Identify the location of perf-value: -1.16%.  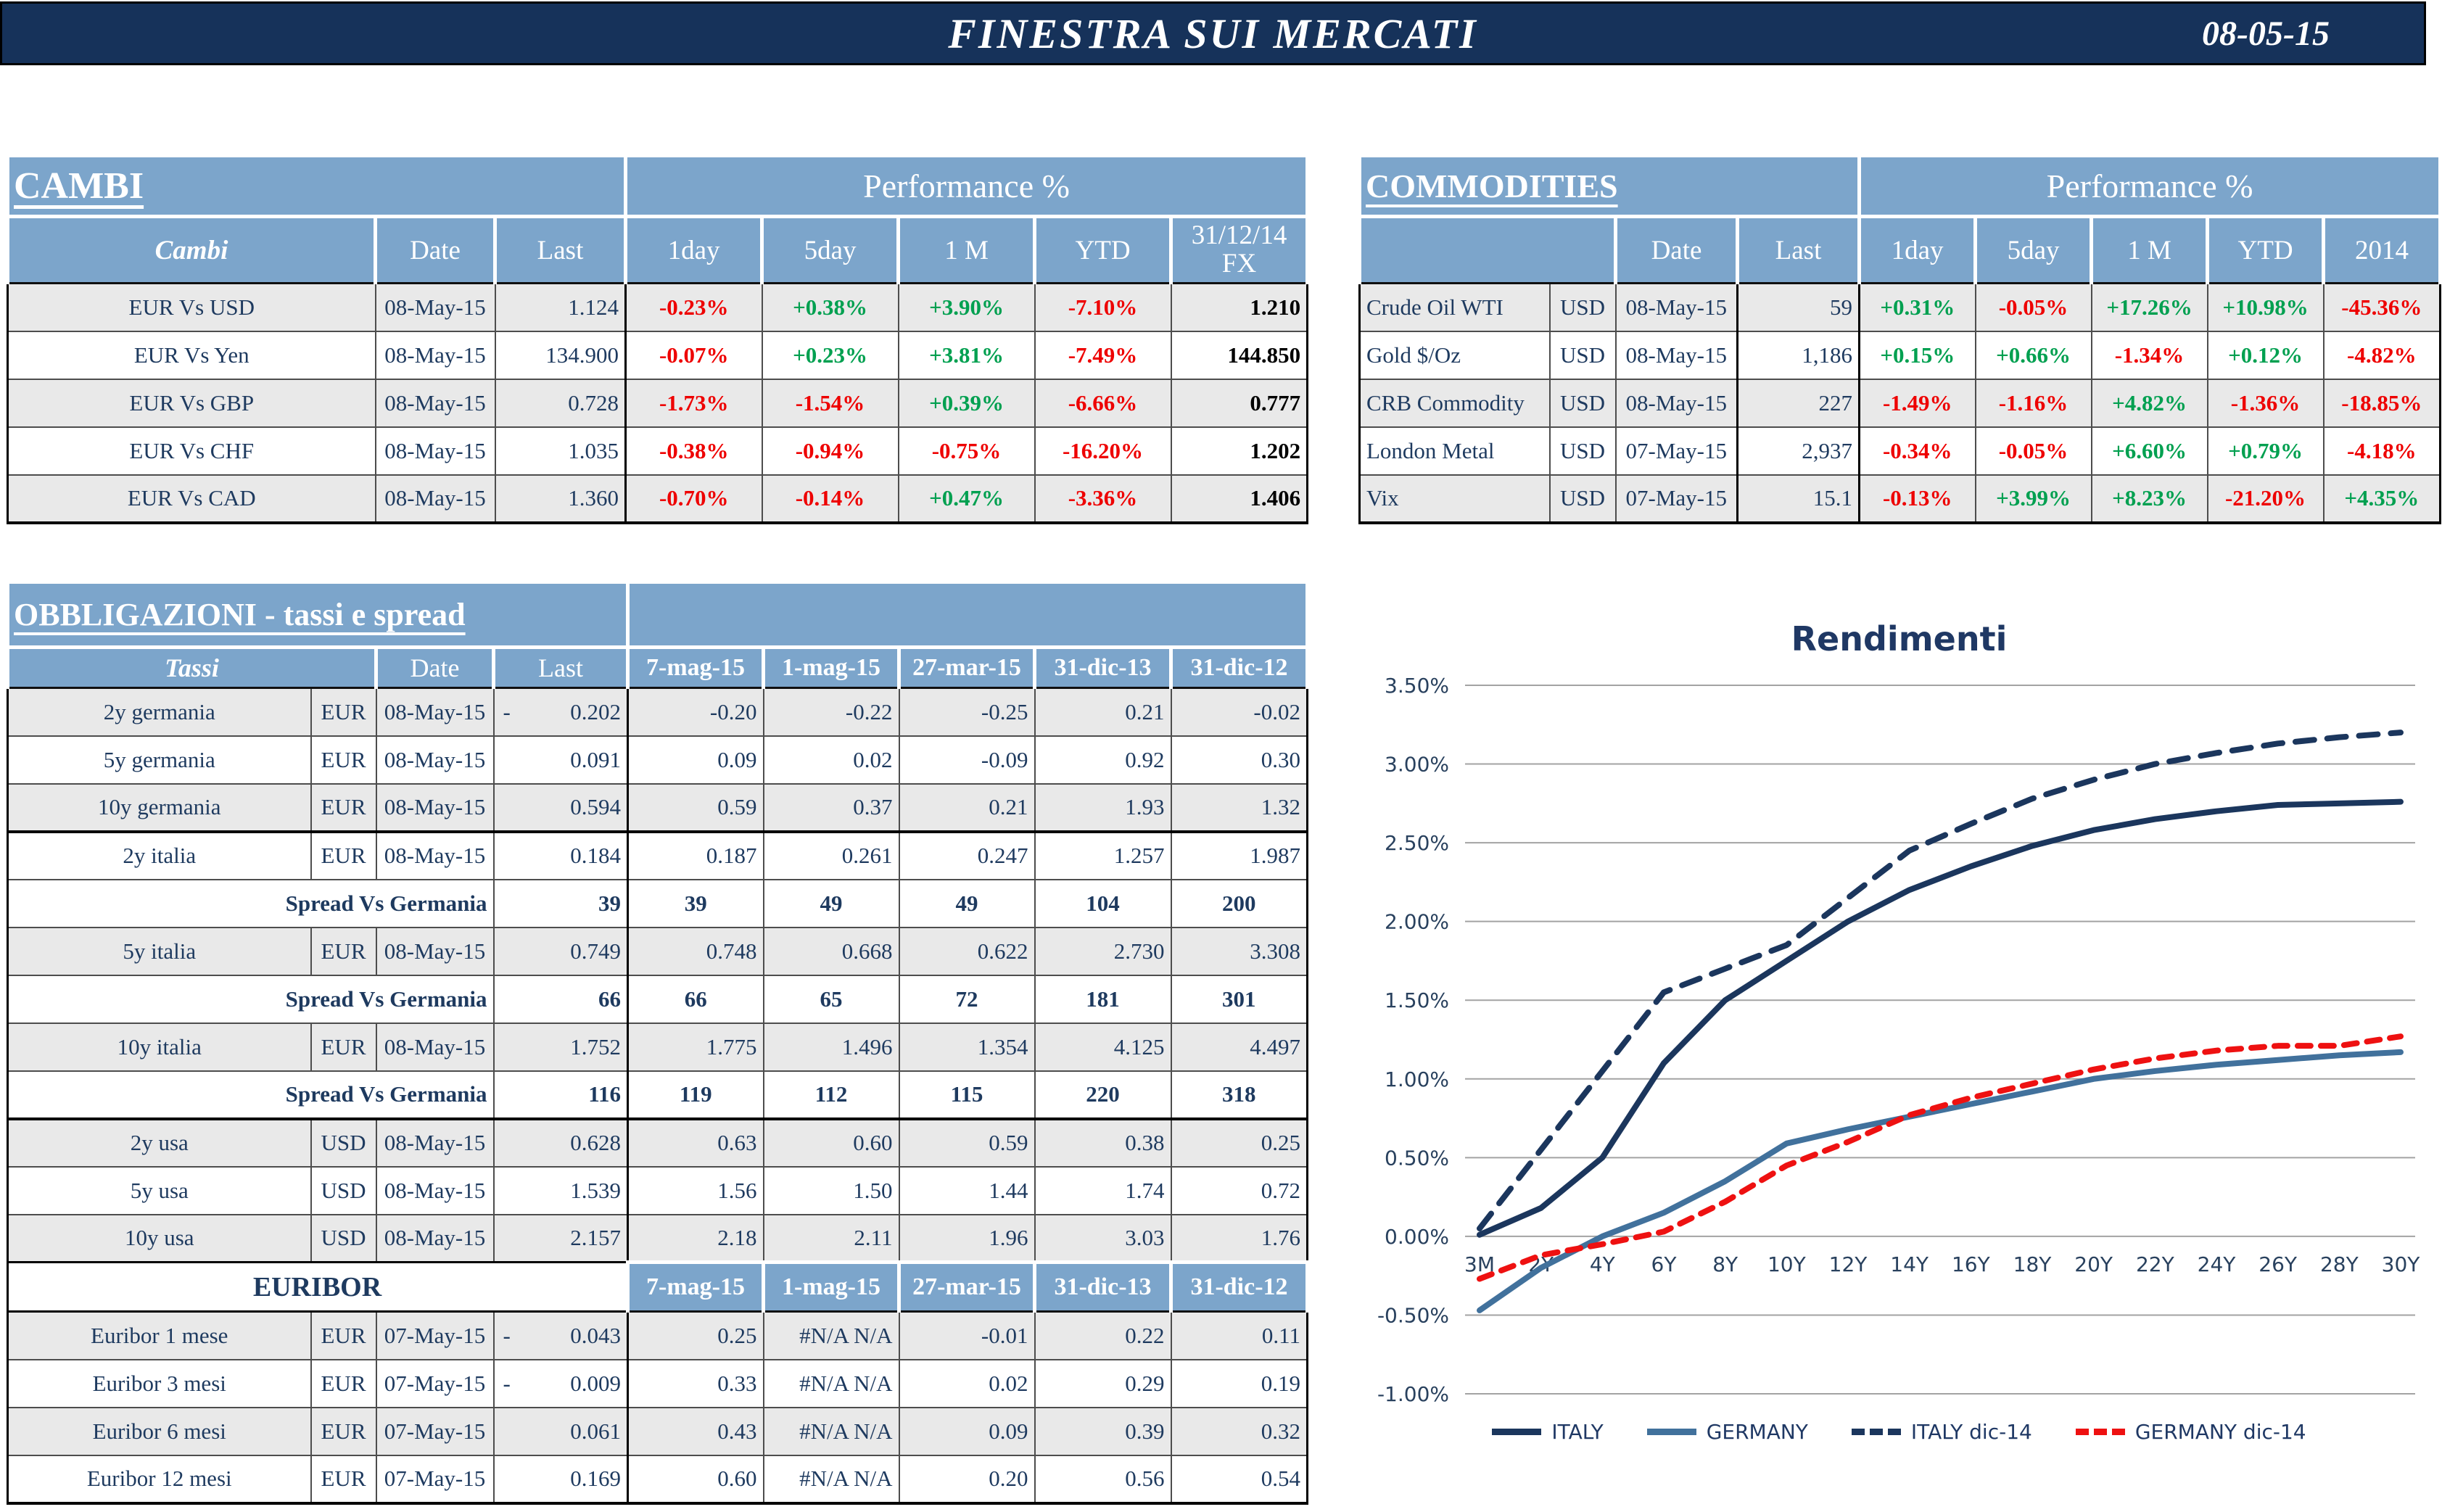
(2033, 402).